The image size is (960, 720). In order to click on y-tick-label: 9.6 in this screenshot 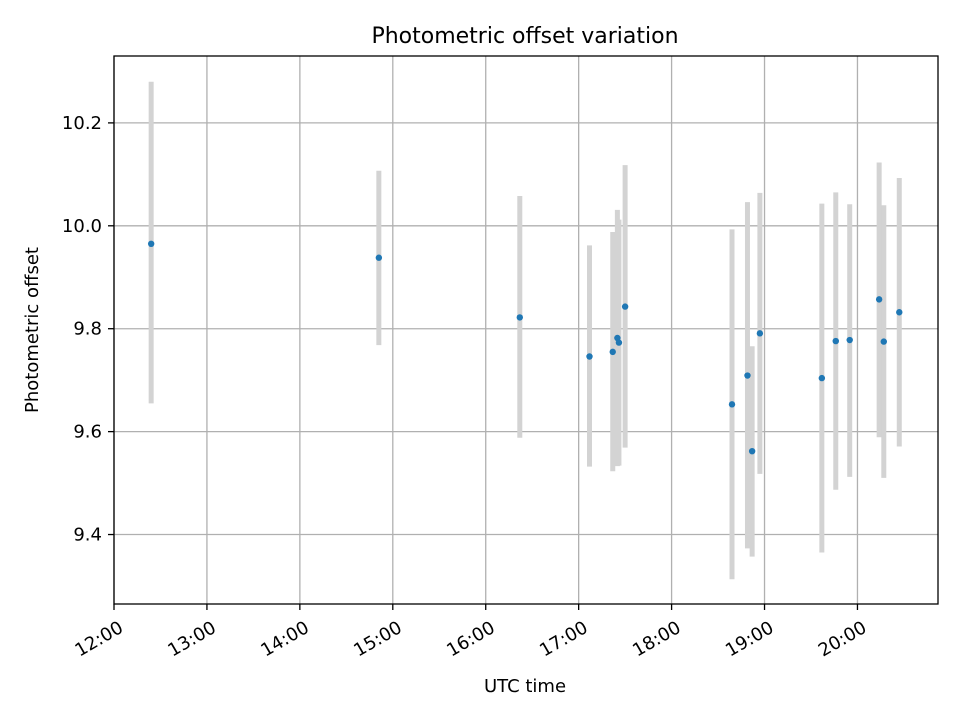, I will do `click(87, 432)`.